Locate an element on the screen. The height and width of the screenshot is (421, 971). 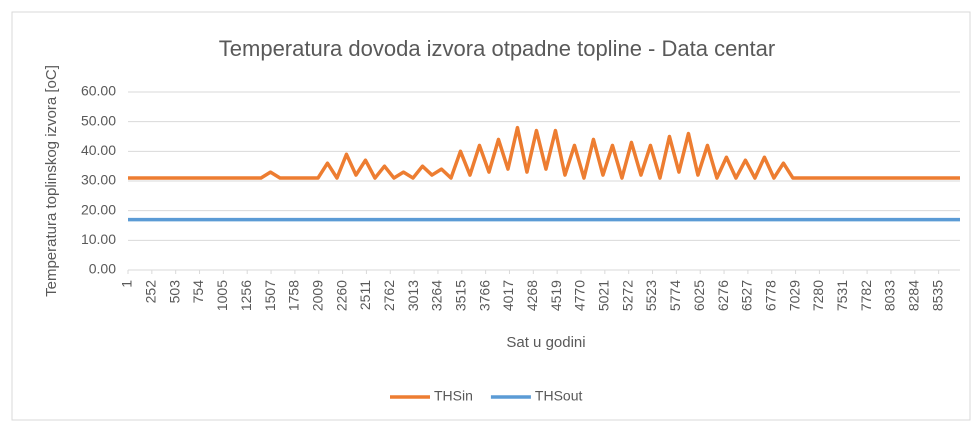
x-tick-label: 5523 is located at coordinates (651, 295).